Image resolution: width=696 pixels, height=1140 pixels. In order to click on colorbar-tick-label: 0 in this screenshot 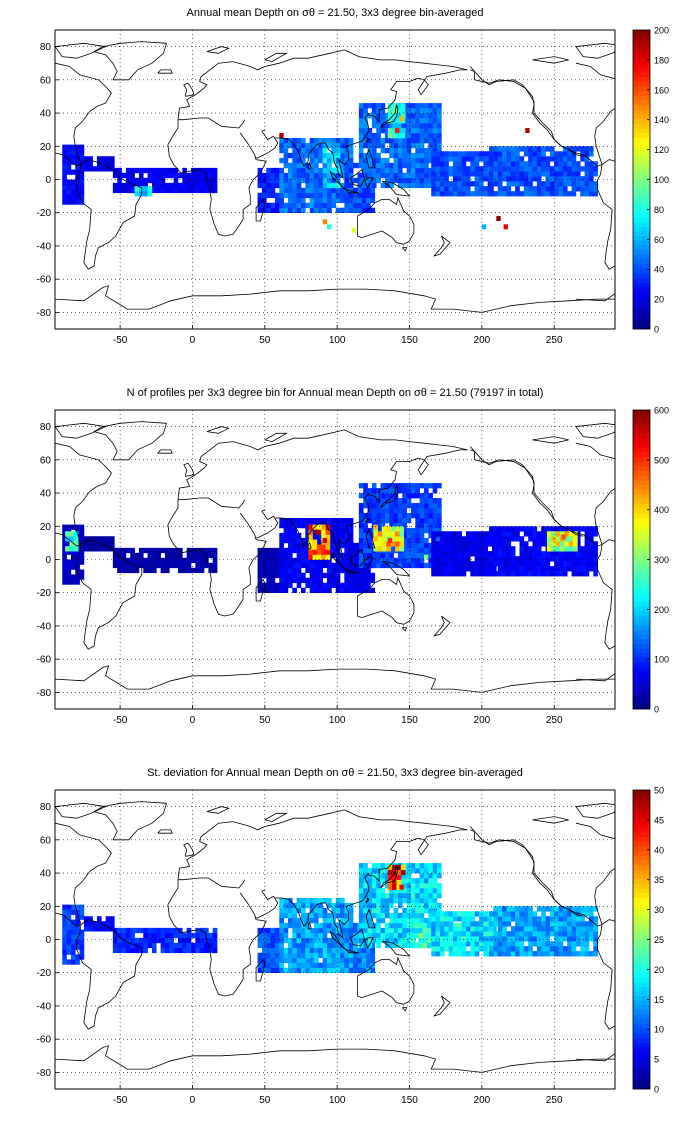, I will do `click(656, 1090)`.